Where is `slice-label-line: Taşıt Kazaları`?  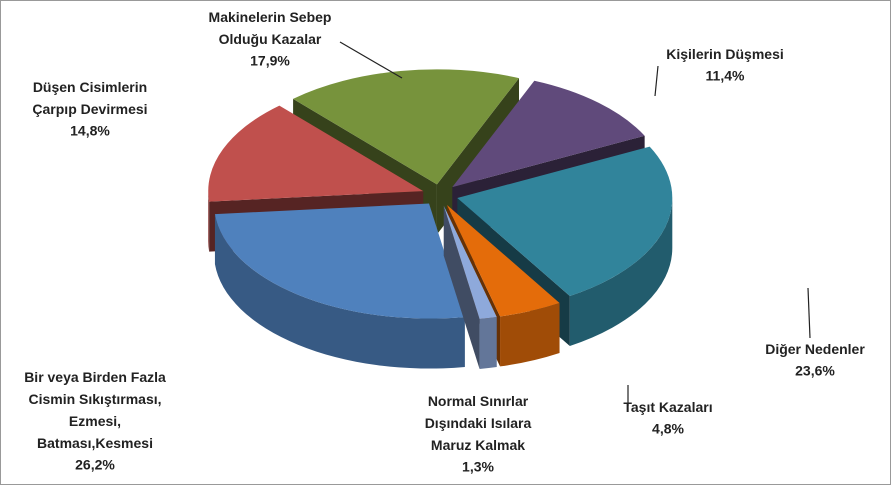 slice-label-line: Taşıt Kazaları is located at coordinates (667, 407).